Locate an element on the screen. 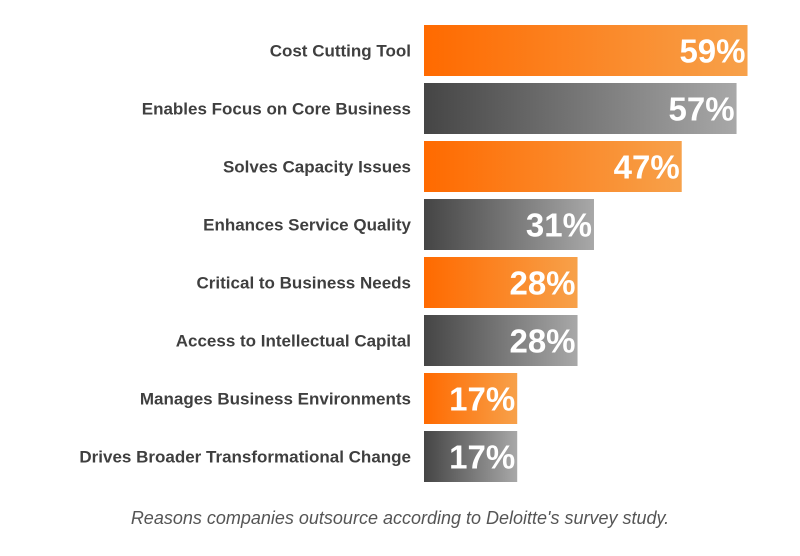  category-label: Enables Focus on Core Business is located at coordinates (276, 109).